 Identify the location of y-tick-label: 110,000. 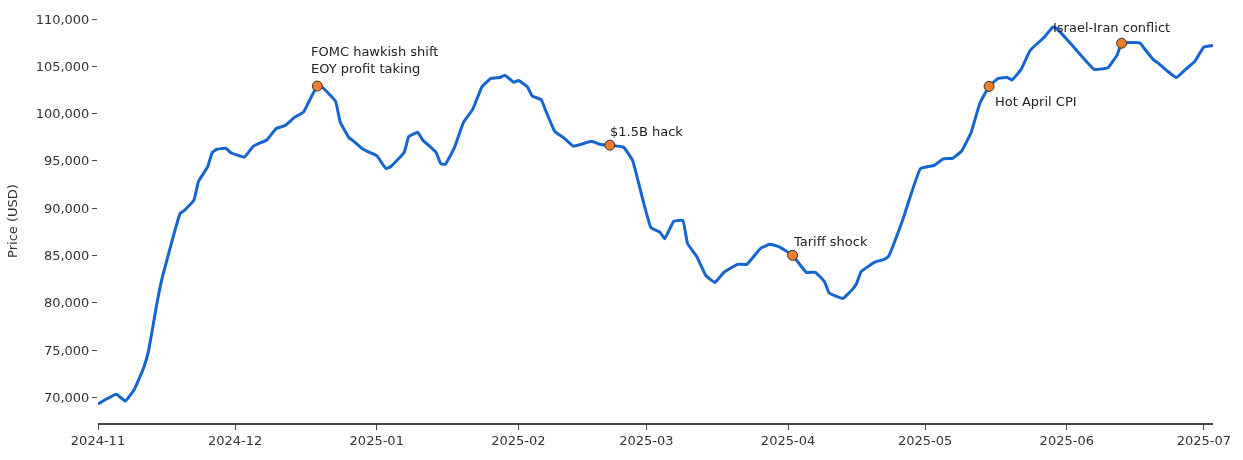
(62, 19).